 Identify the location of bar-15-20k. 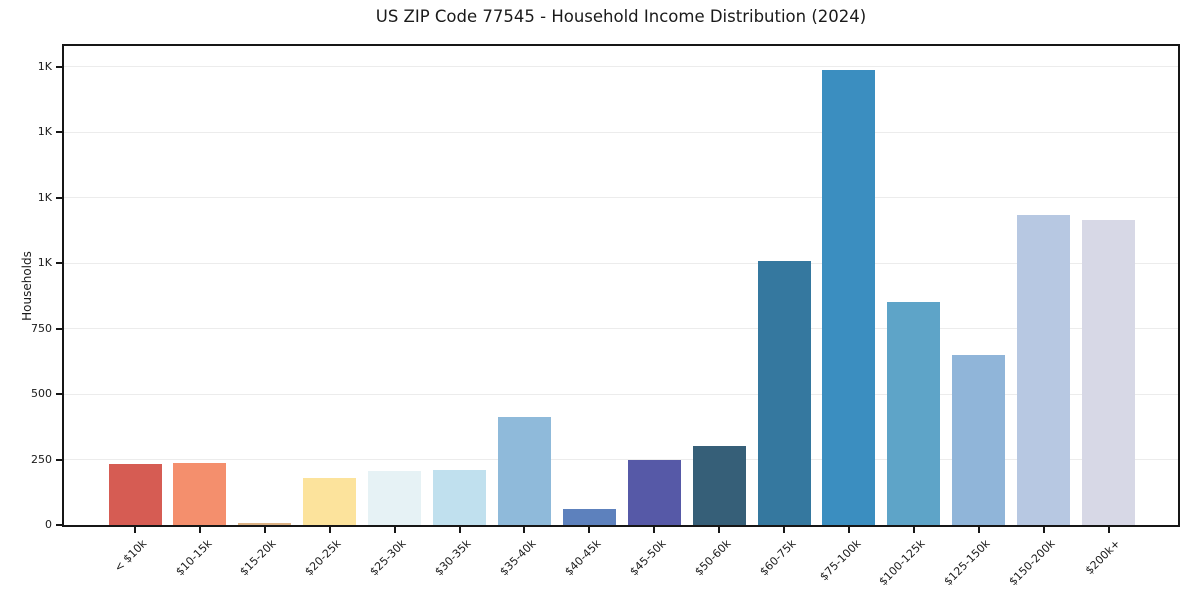
(265, 523).